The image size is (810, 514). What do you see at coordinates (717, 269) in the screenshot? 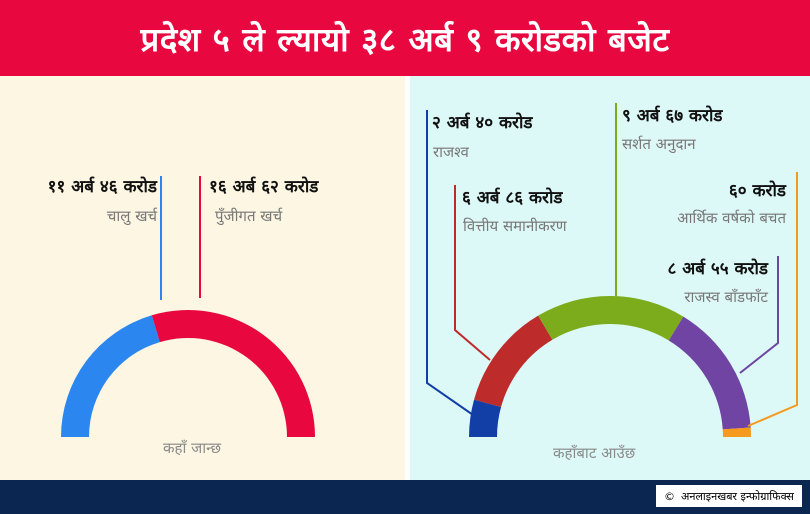
I see `slice-value-label: ८ अर्ब ५५ करोड` at bounding box center [717, 269].